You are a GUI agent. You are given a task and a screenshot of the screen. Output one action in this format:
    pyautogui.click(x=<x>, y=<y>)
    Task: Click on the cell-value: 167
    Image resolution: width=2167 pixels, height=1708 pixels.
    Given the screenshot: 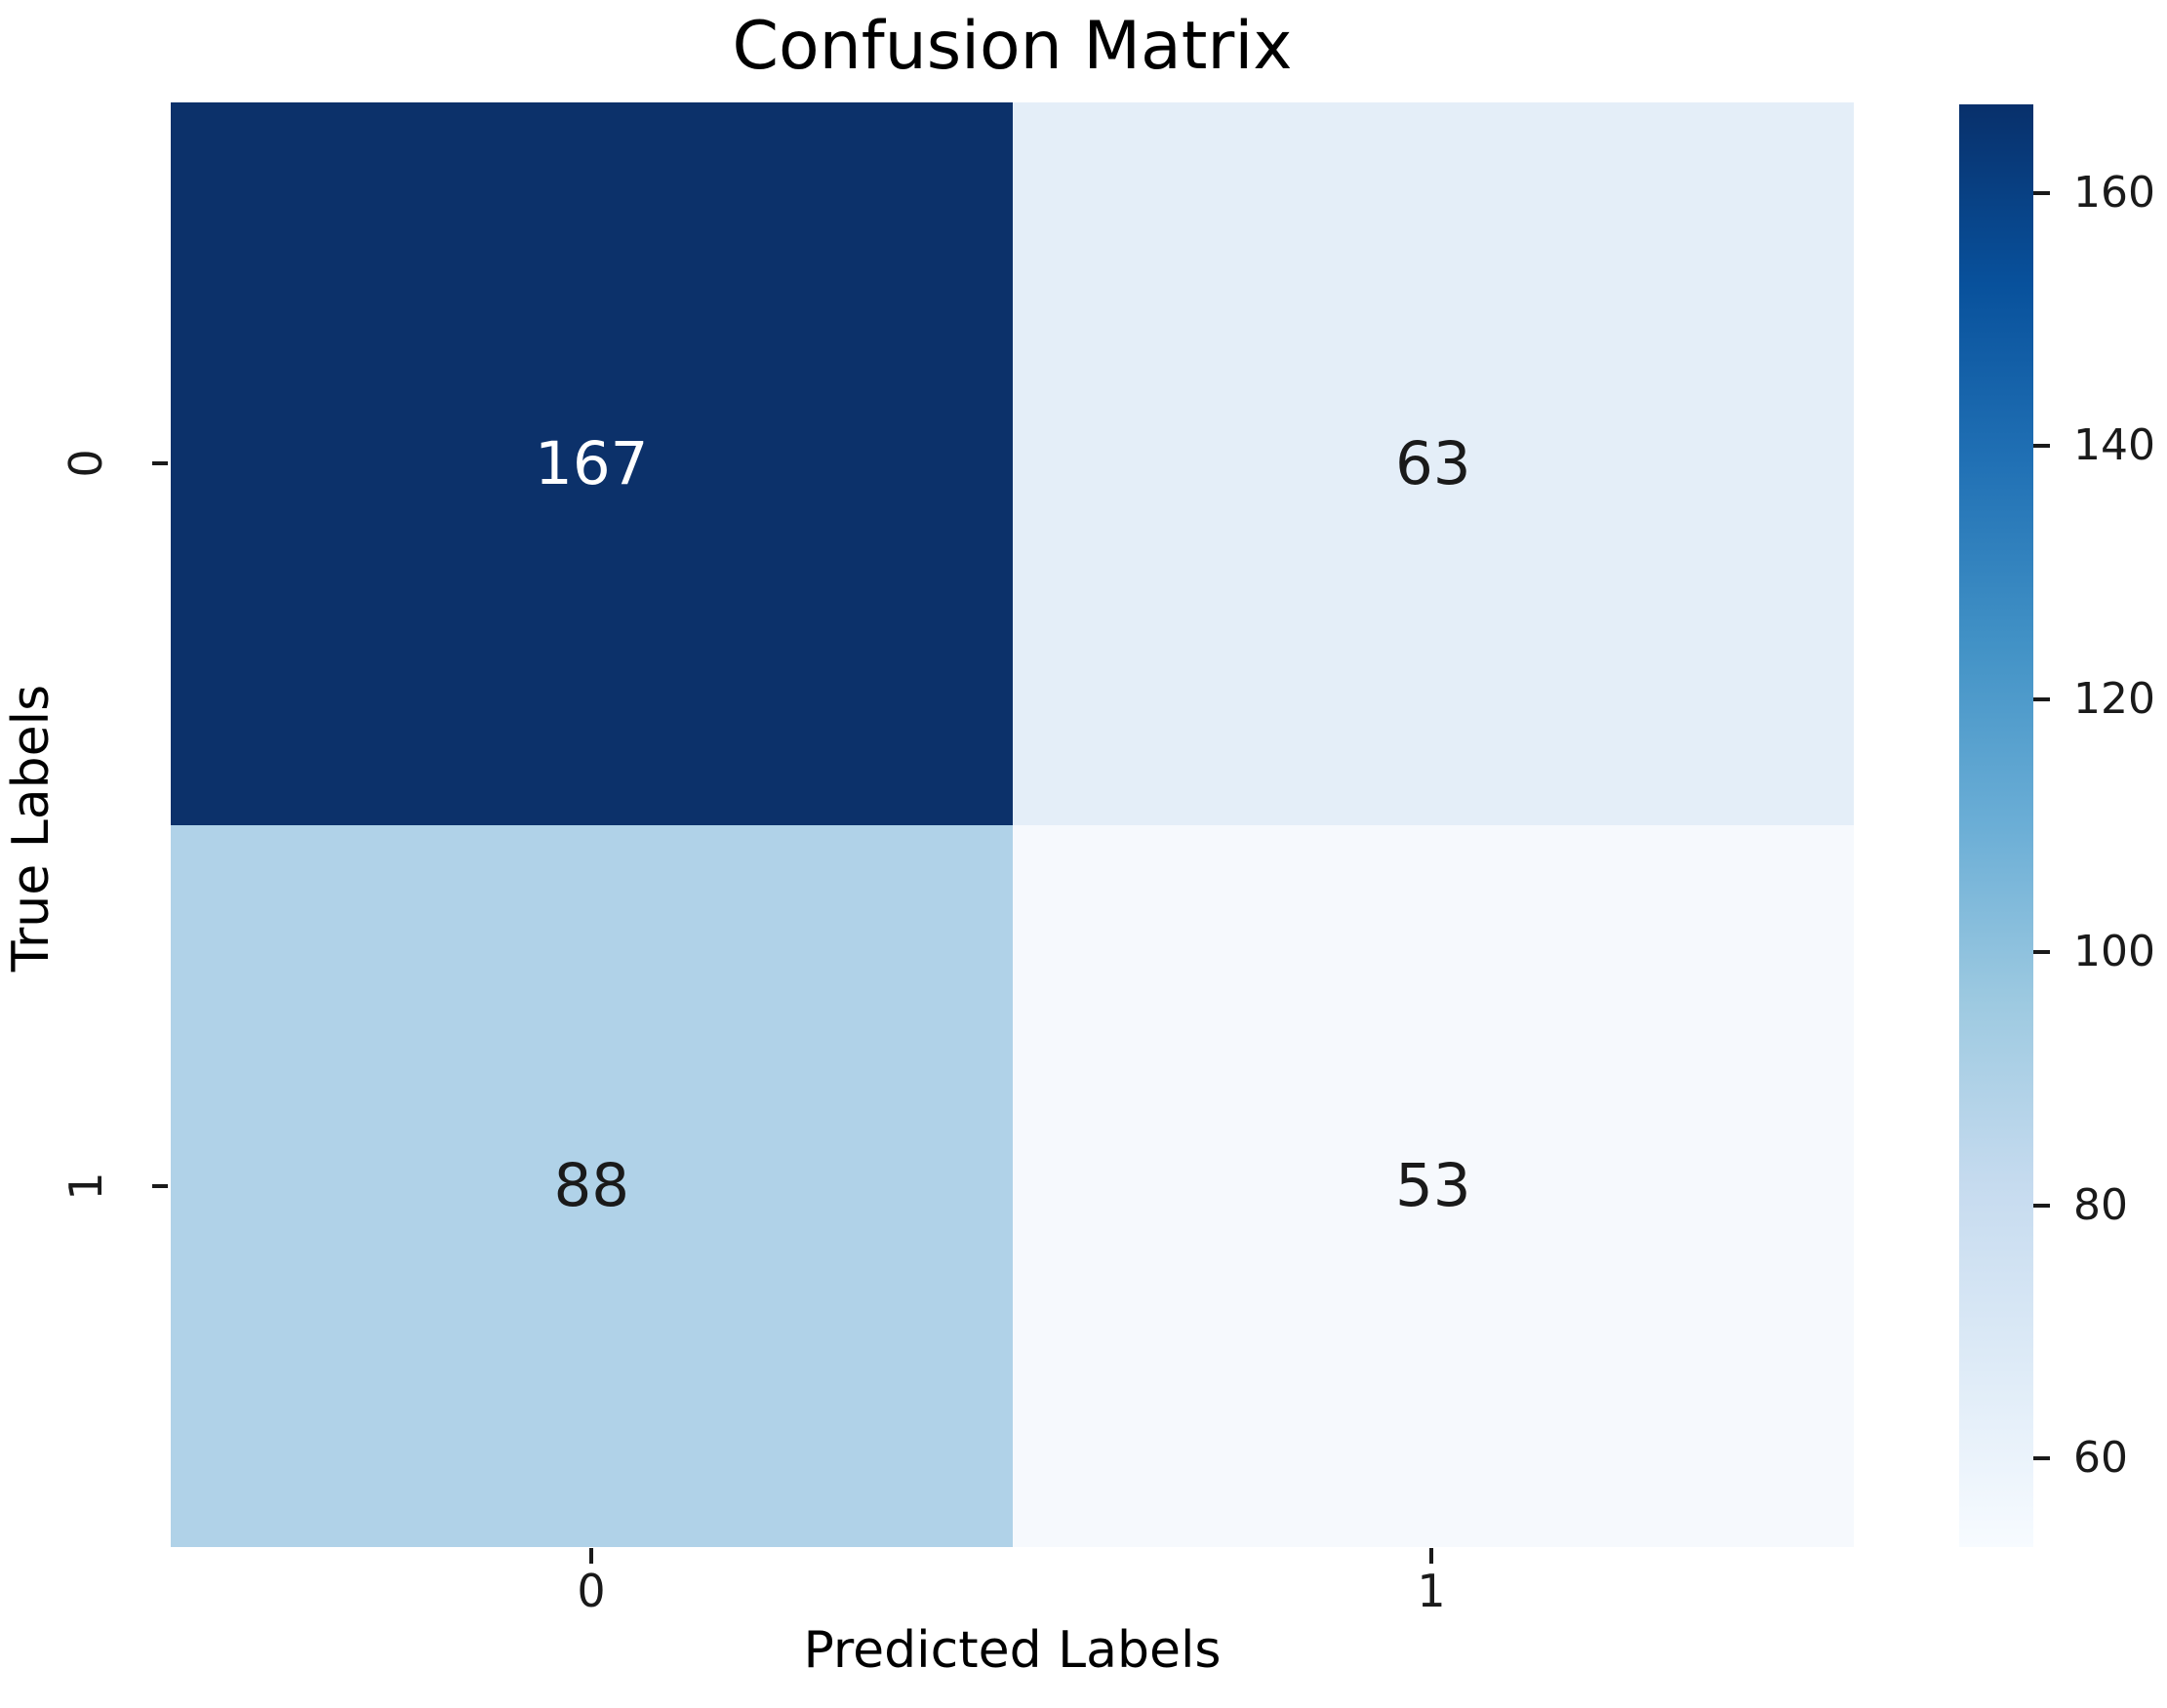 What is the action you would take?
    pyautogui.click(x=592, y=463)
    